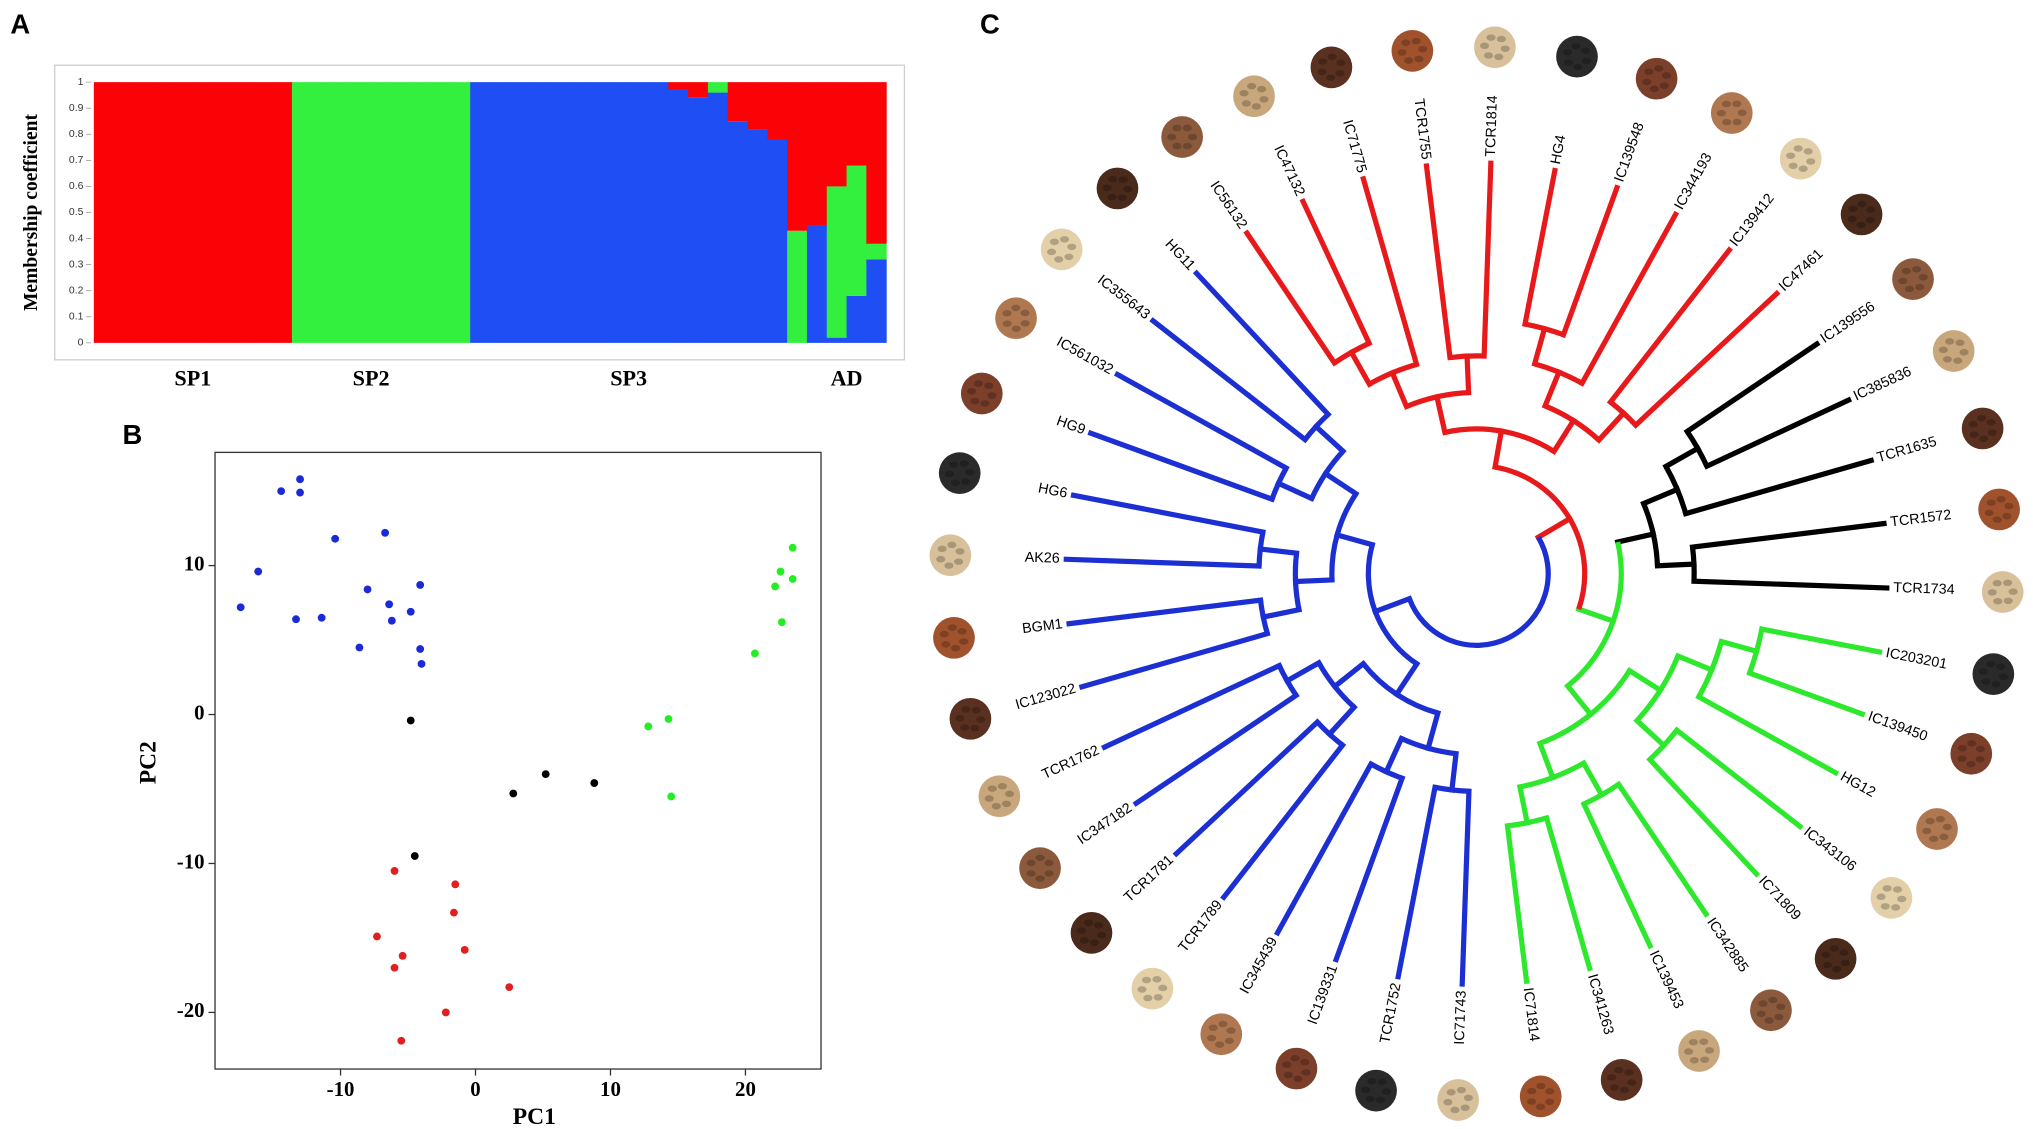 Image resolution: width=2033 pixels, height=1129 pixels. Describe the element at coordinates (1042, 626) in the screenshot. I see `leaf-label: BGM1` at that location.